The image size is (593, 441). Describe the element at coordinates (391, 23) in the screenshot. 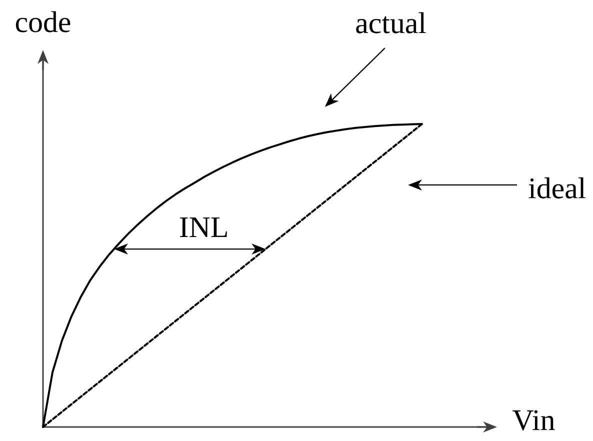

I see `text: actual` at that location.